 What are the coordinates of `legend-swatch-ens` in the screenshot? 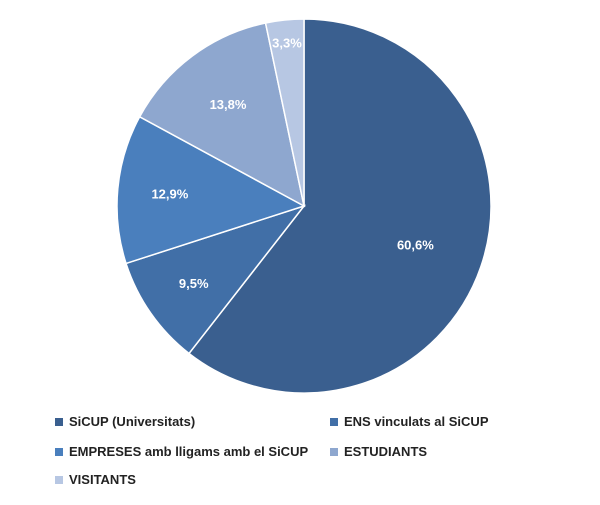 It's located at (334, 421).